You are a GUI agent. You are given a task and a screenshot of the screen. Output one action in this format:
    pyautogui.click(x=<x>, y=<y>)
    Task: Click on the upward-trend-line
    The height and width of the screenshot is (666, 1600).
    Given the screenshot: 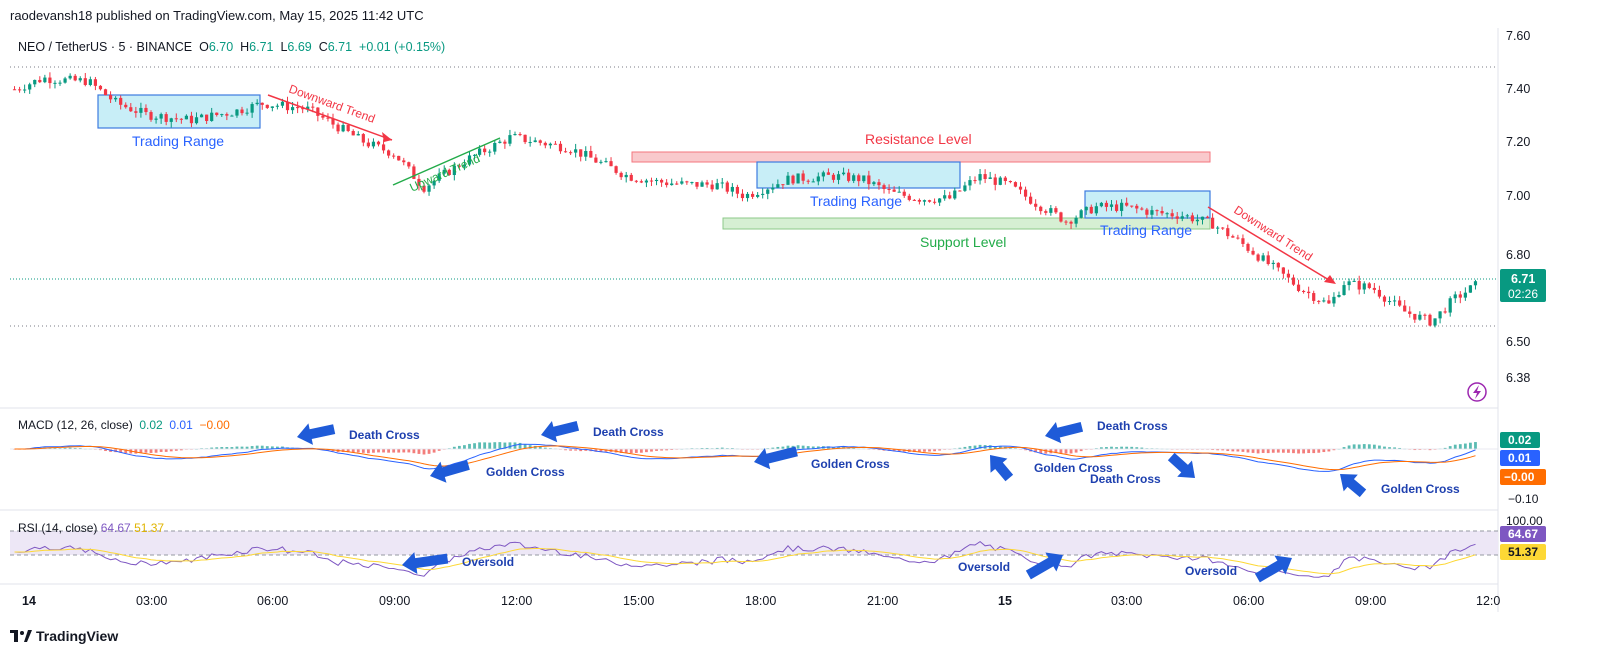 What is the action you would take?
    pyautogui.click(x=446, y=161)
    